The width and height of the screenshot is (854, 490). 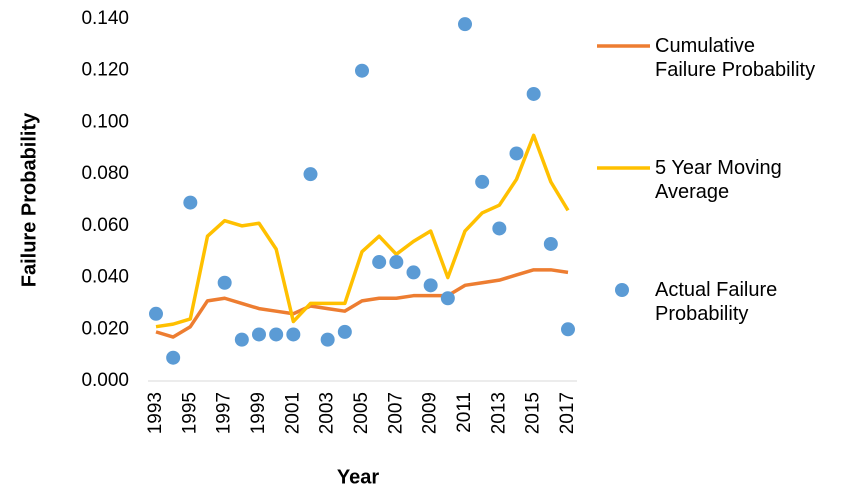 I want to click on y-tick-label: 0.080, so click(x=105, y=173).